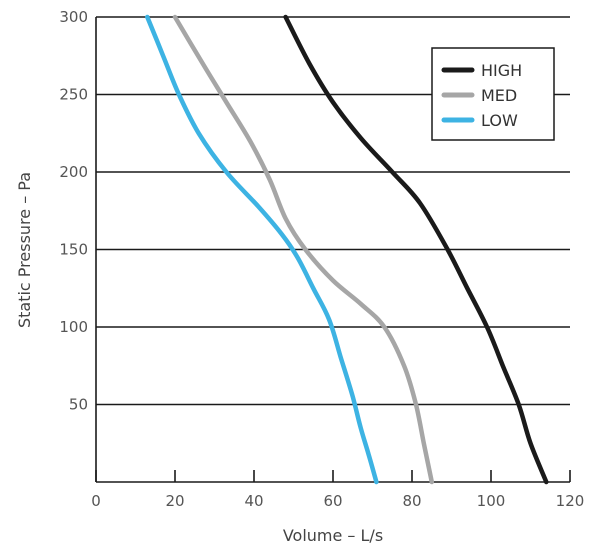  What do you see at coordinates (73, 250) in the screenshot?
I see `y-tick-label: 150` at bounding box center [73, 250].